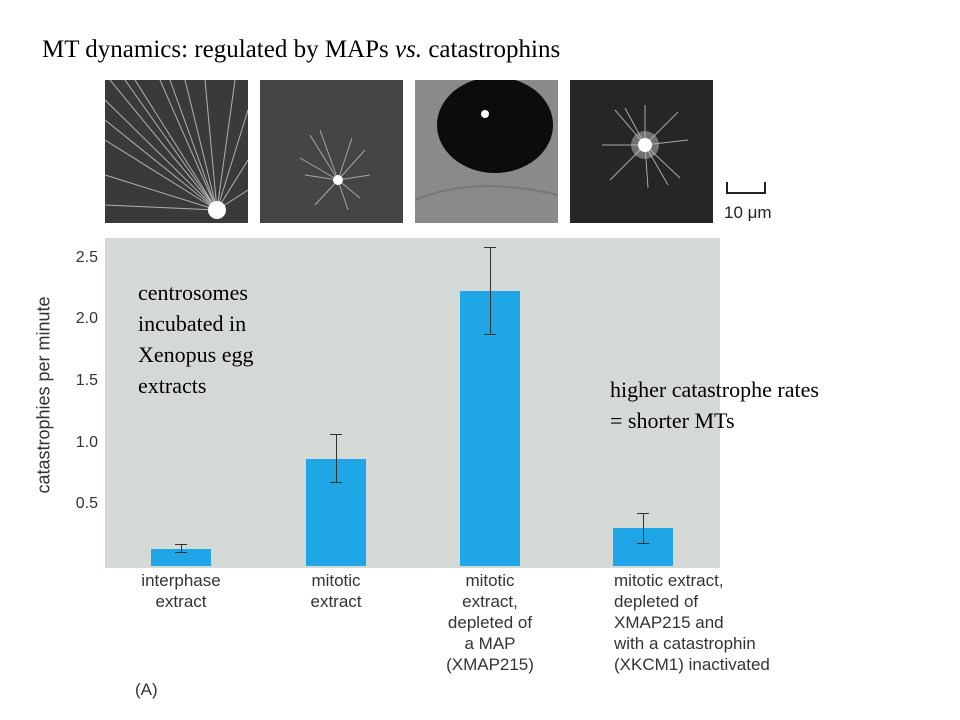  I want to click on micrograph-depleted-map, so click(486, 151).